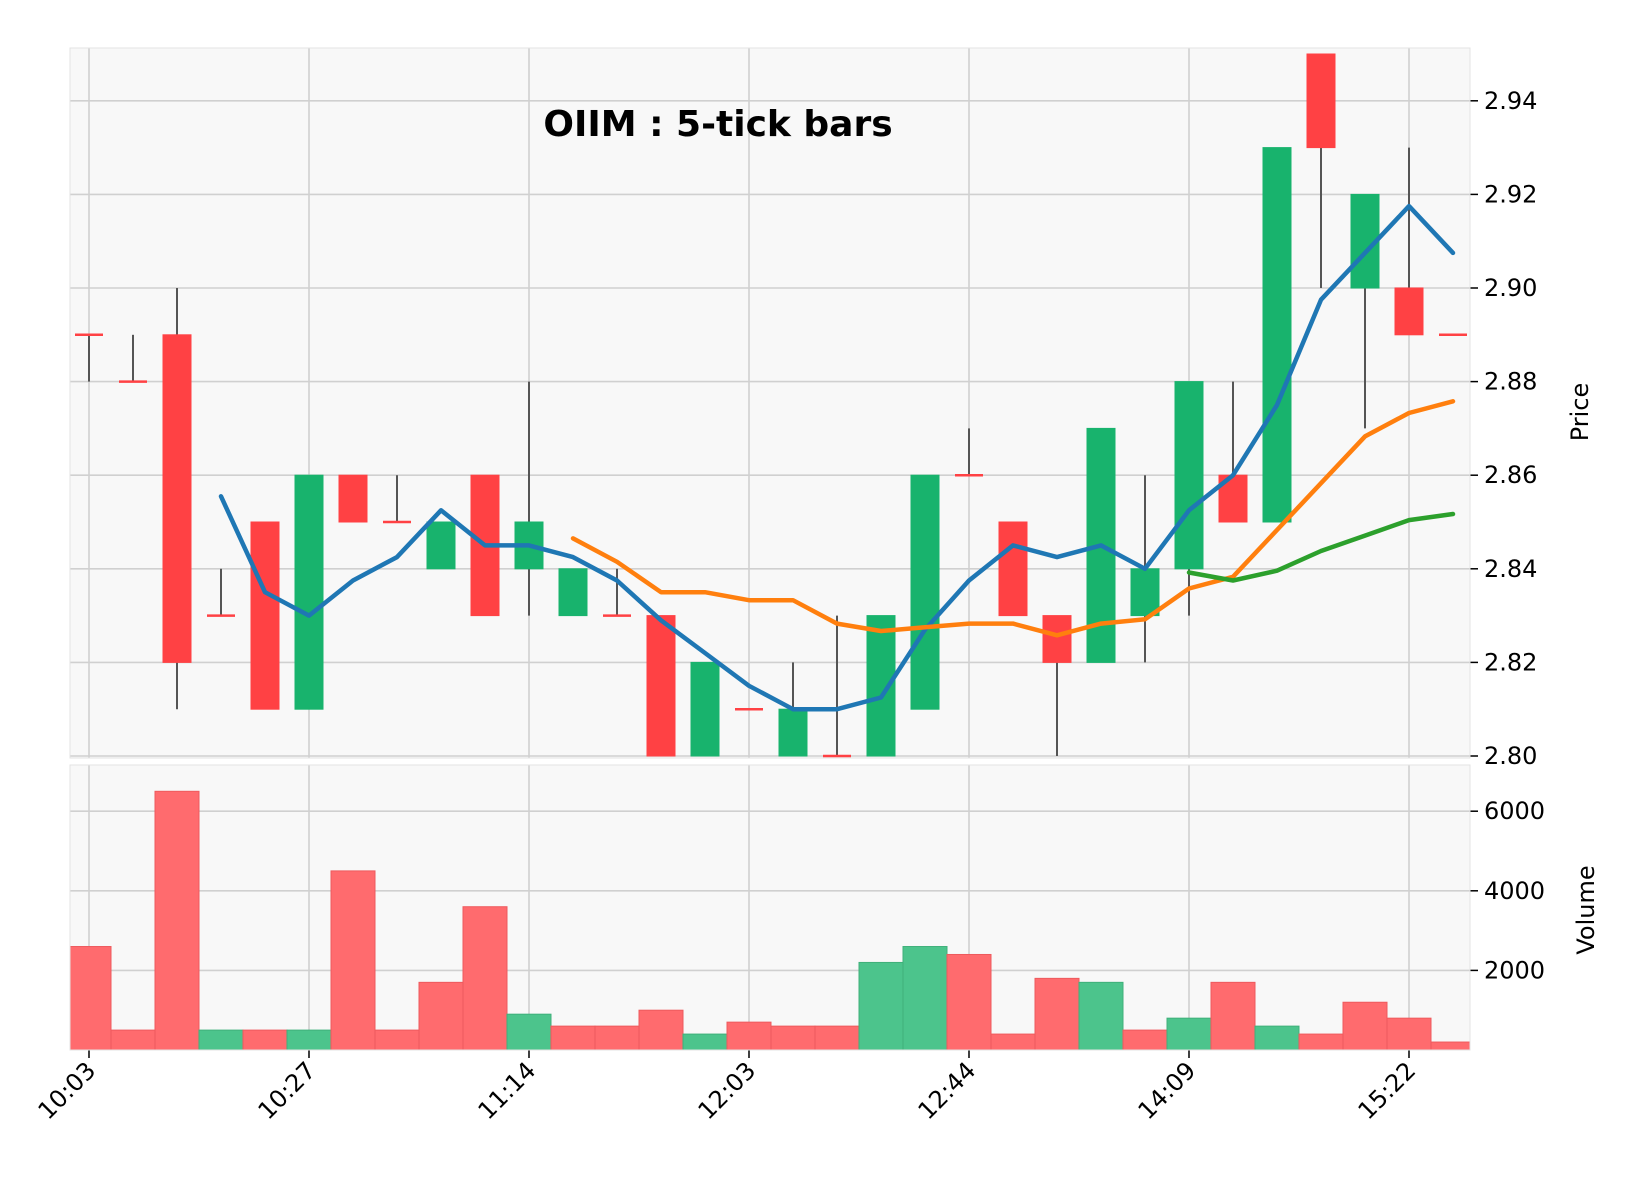 The width and height of the screenshot is (1637, 1188). I want to click on price-tick-label: 2.84, so click(1510, 569).